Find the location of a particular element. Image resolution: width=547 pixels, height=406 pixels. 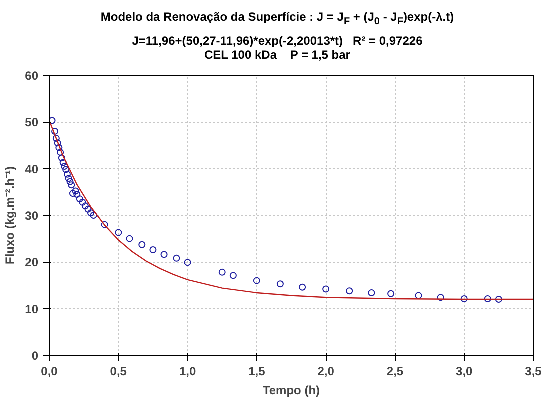

y-tick-label: 50 is located at coordinates (32, 123).